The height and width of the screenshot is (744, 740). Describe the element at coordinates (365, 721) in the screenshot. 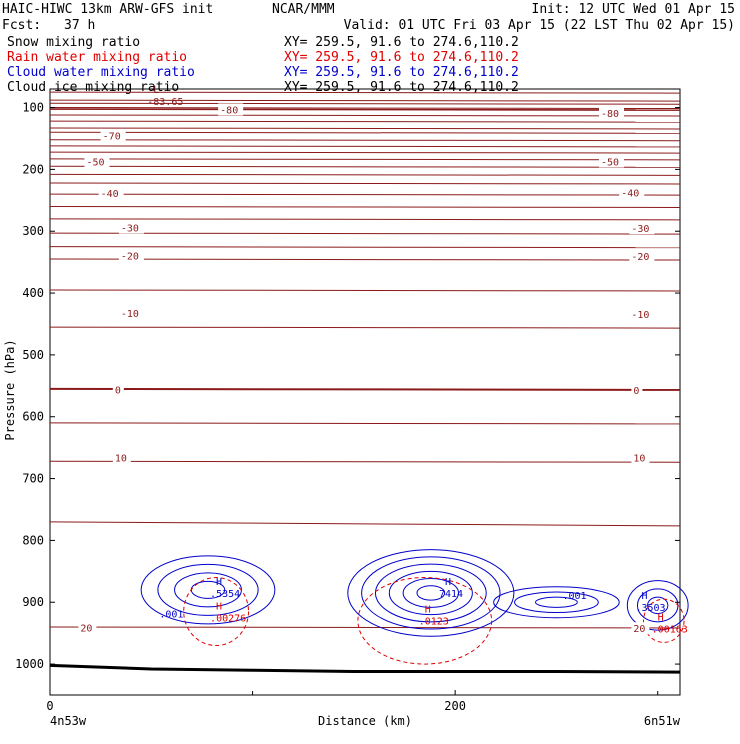

I see `x-axis-label: Distance (km)` at that location.